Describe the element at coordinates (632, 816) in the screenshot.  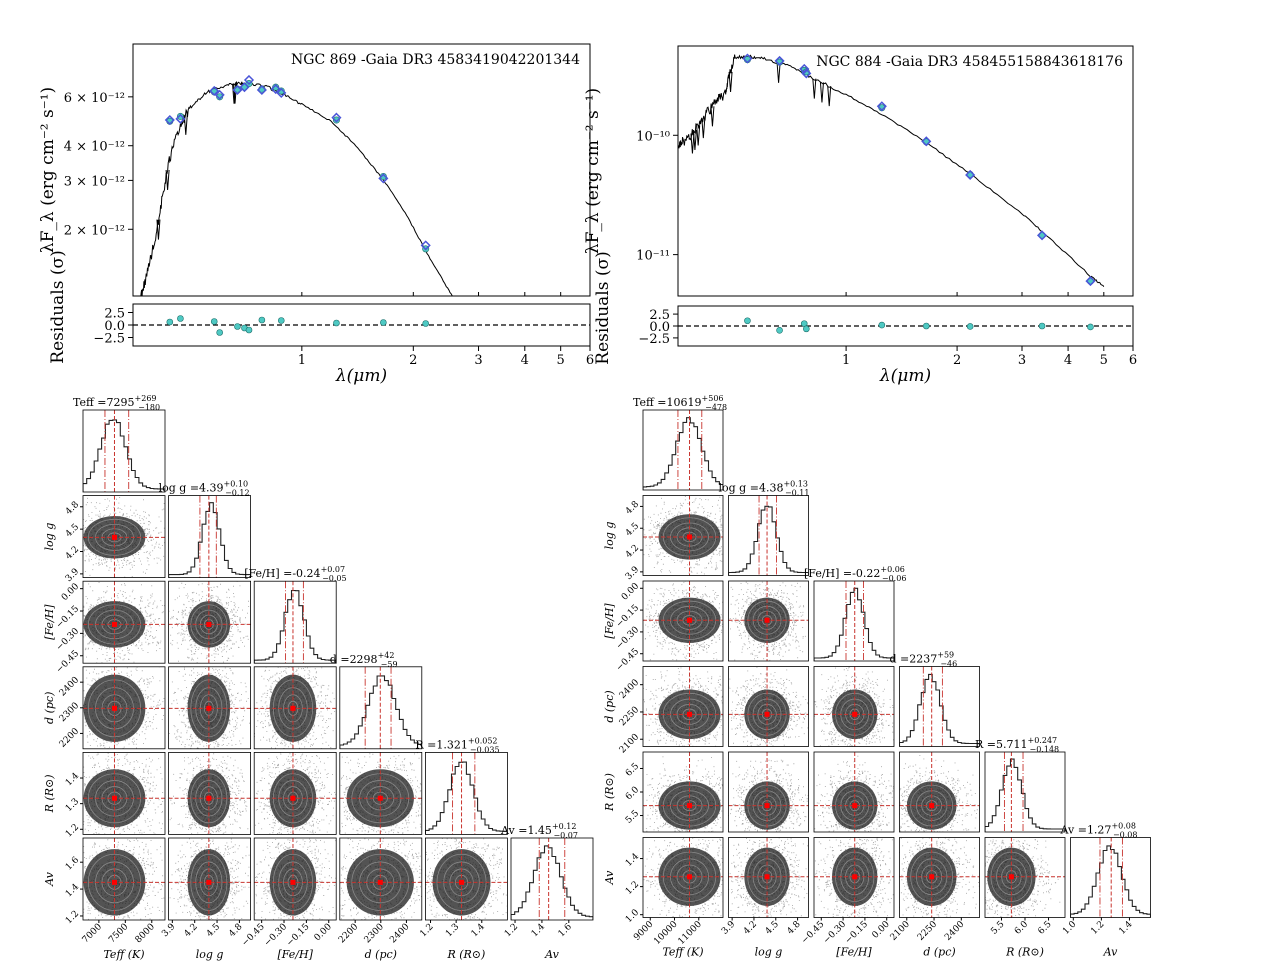
I see `y-tick-label: 5.5` at that location.